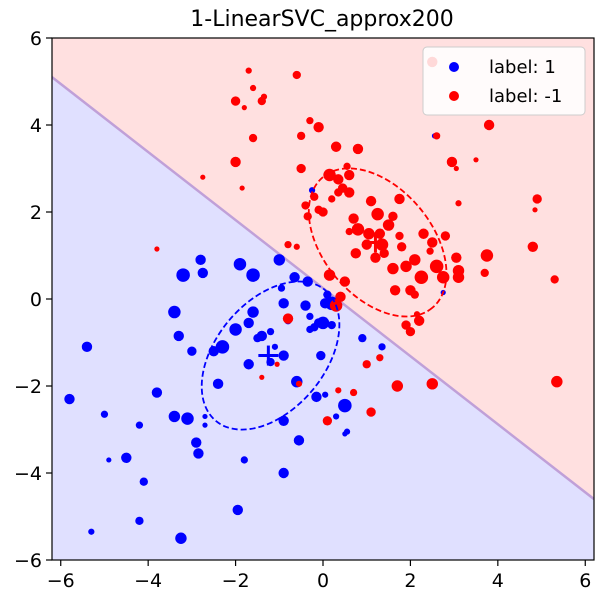 Image resolution: width=600 pixels, height=600 pixels. What do you see at coordinates (585, 581) in the screenshot?
I see `x-tick-label: 6` at bounding box center [585, 581].